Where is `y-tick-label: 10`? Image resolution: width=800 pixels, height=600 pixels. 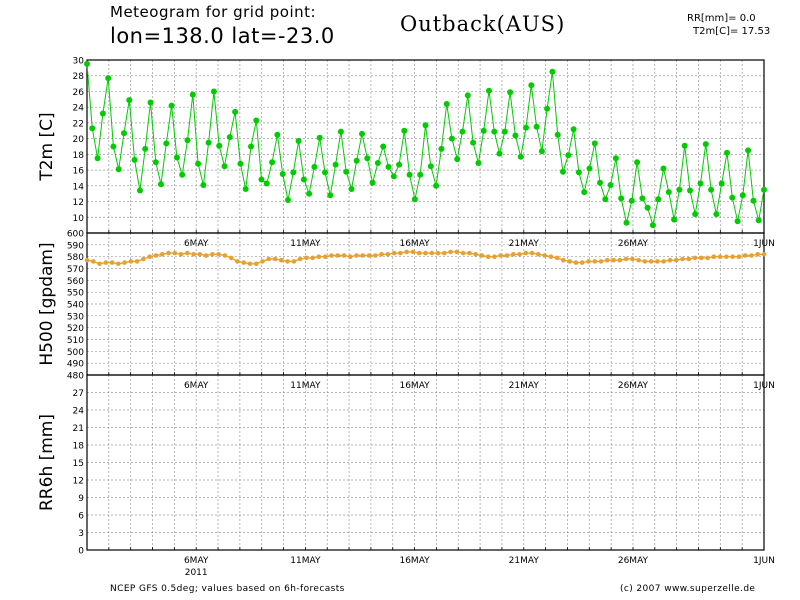 y-tick-label: 10 is located at coordinates (79, 219).